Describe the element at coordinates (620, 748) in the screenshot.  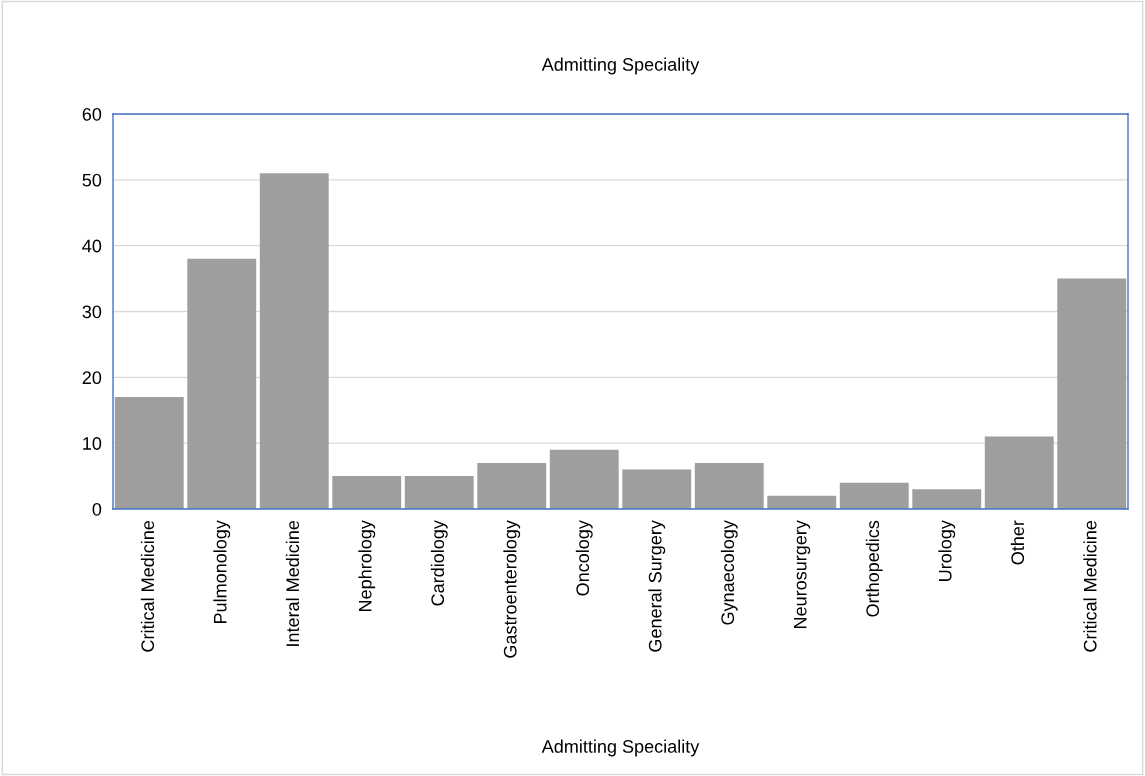
I see `x-axis-title: Admitting Speciality` at that location.